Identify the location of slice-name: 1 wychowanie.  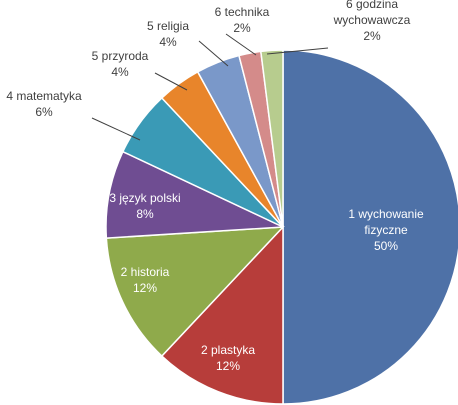
(386, 214).